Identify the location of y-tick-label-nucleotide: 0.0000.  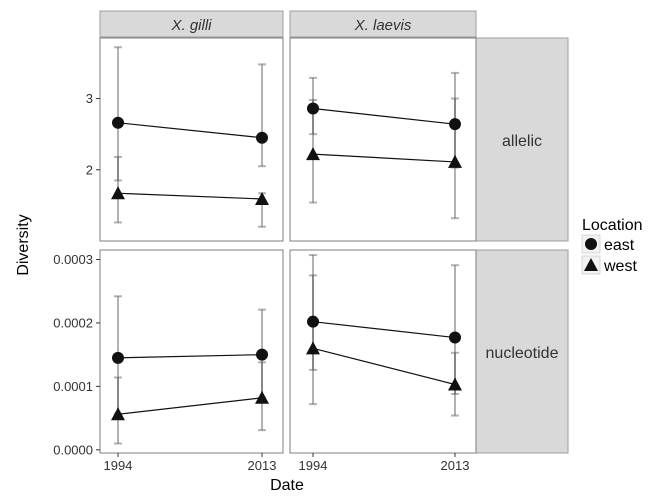
(73, 449).